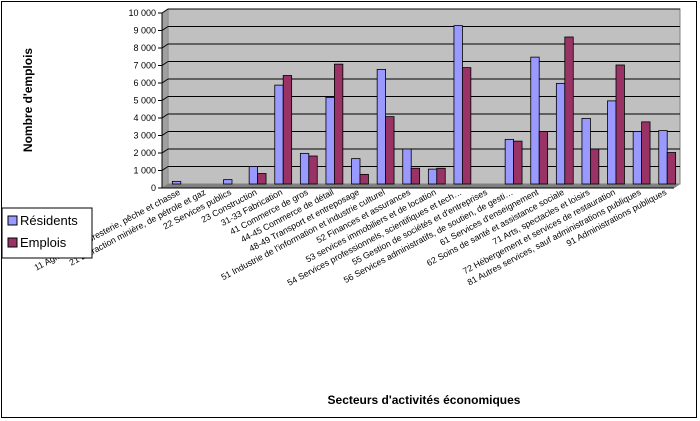 The image size is (700, 421). What do you see at coordinates (144, 136) in the screenshot?
I see `y-tick-label: 3 000` at bounding box center [144, 136].